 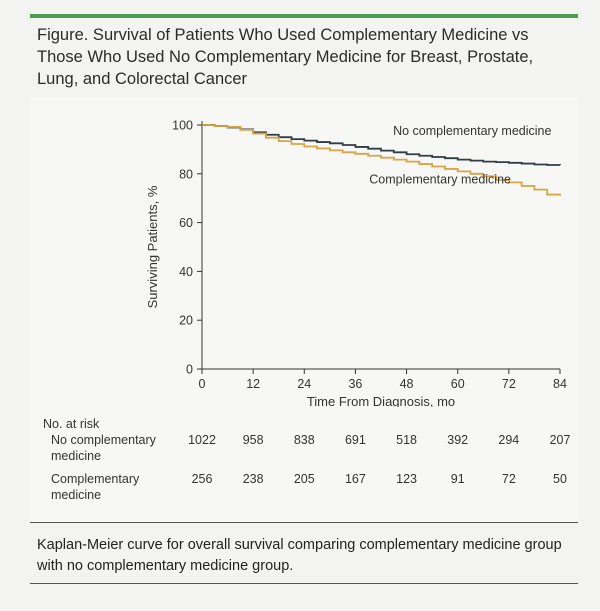 What do you see at coordinates (253, 384) in the screenshot?
I see `x-tick-label: 12` at bounding box center [253, 384].